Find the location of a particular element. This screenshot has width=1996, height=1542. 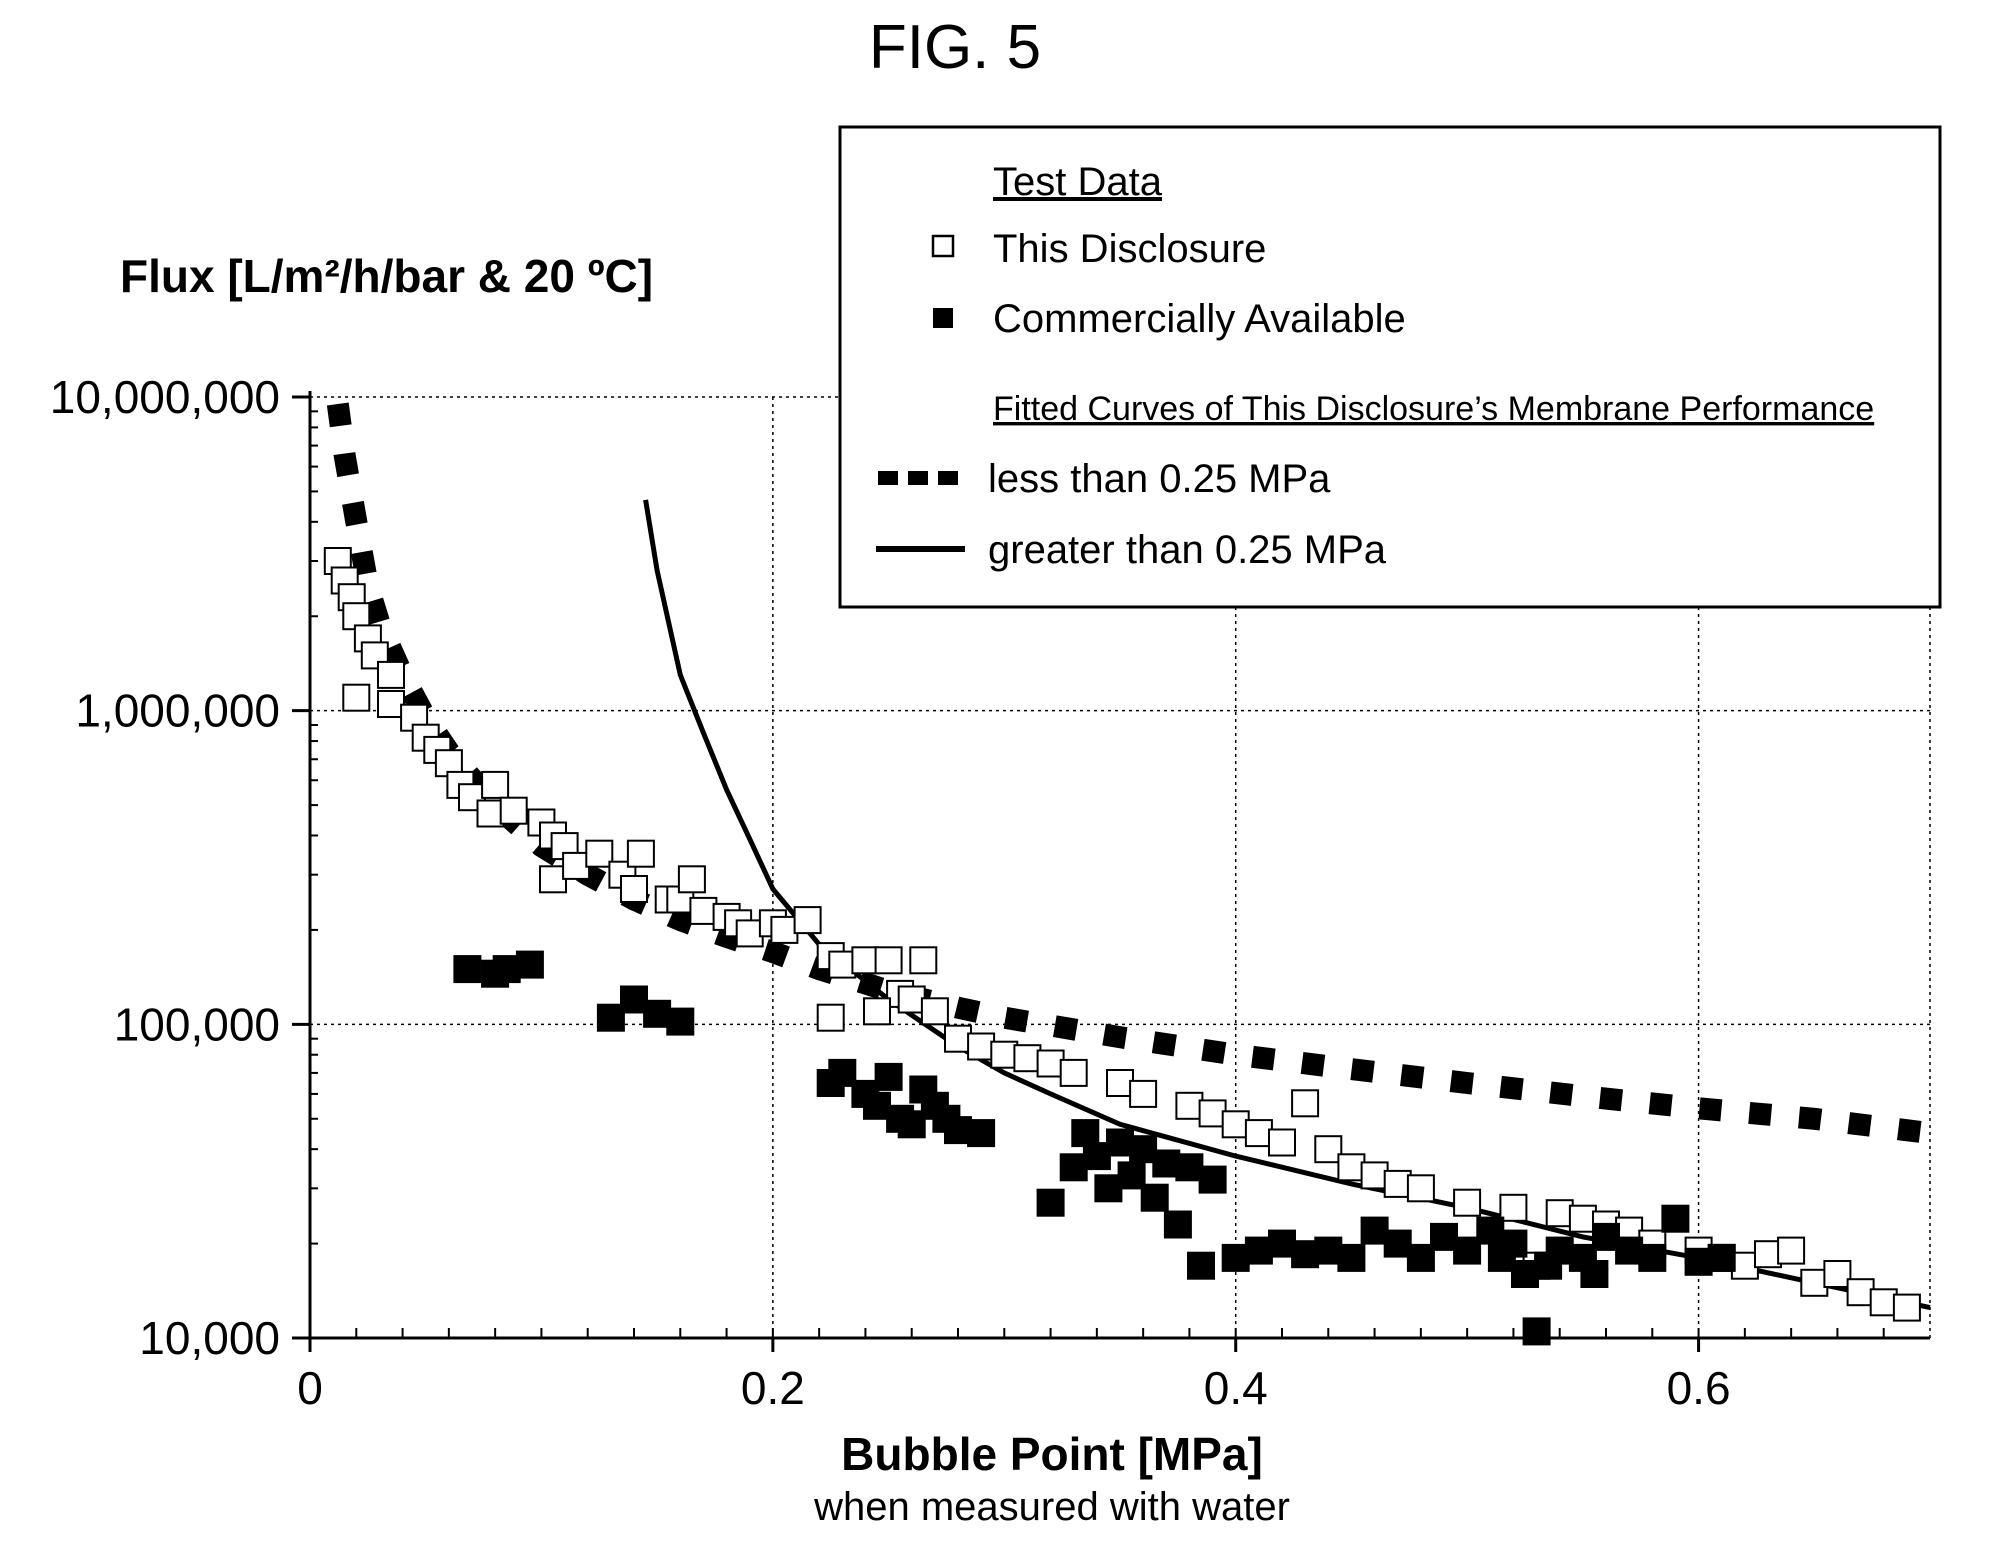

figure-label: FIG. 5 is located at coordinates (955, 47).